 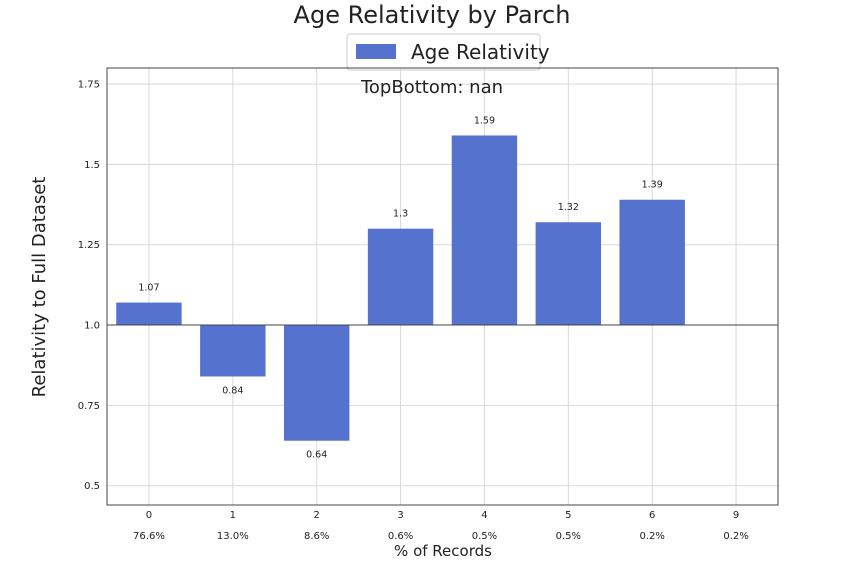 What do you see at coordinates (484, 120) in the screenshot?
I see `bar-value-label: 1.59` at bounding box center [484, 120].